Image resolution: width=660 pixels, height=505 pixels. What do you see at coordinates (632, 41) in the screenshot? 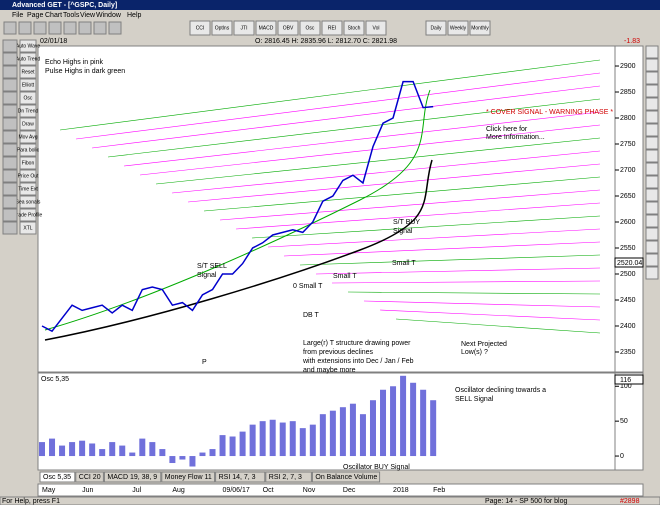
I see `info-change: -1.83` at bounding box center [632, 41].